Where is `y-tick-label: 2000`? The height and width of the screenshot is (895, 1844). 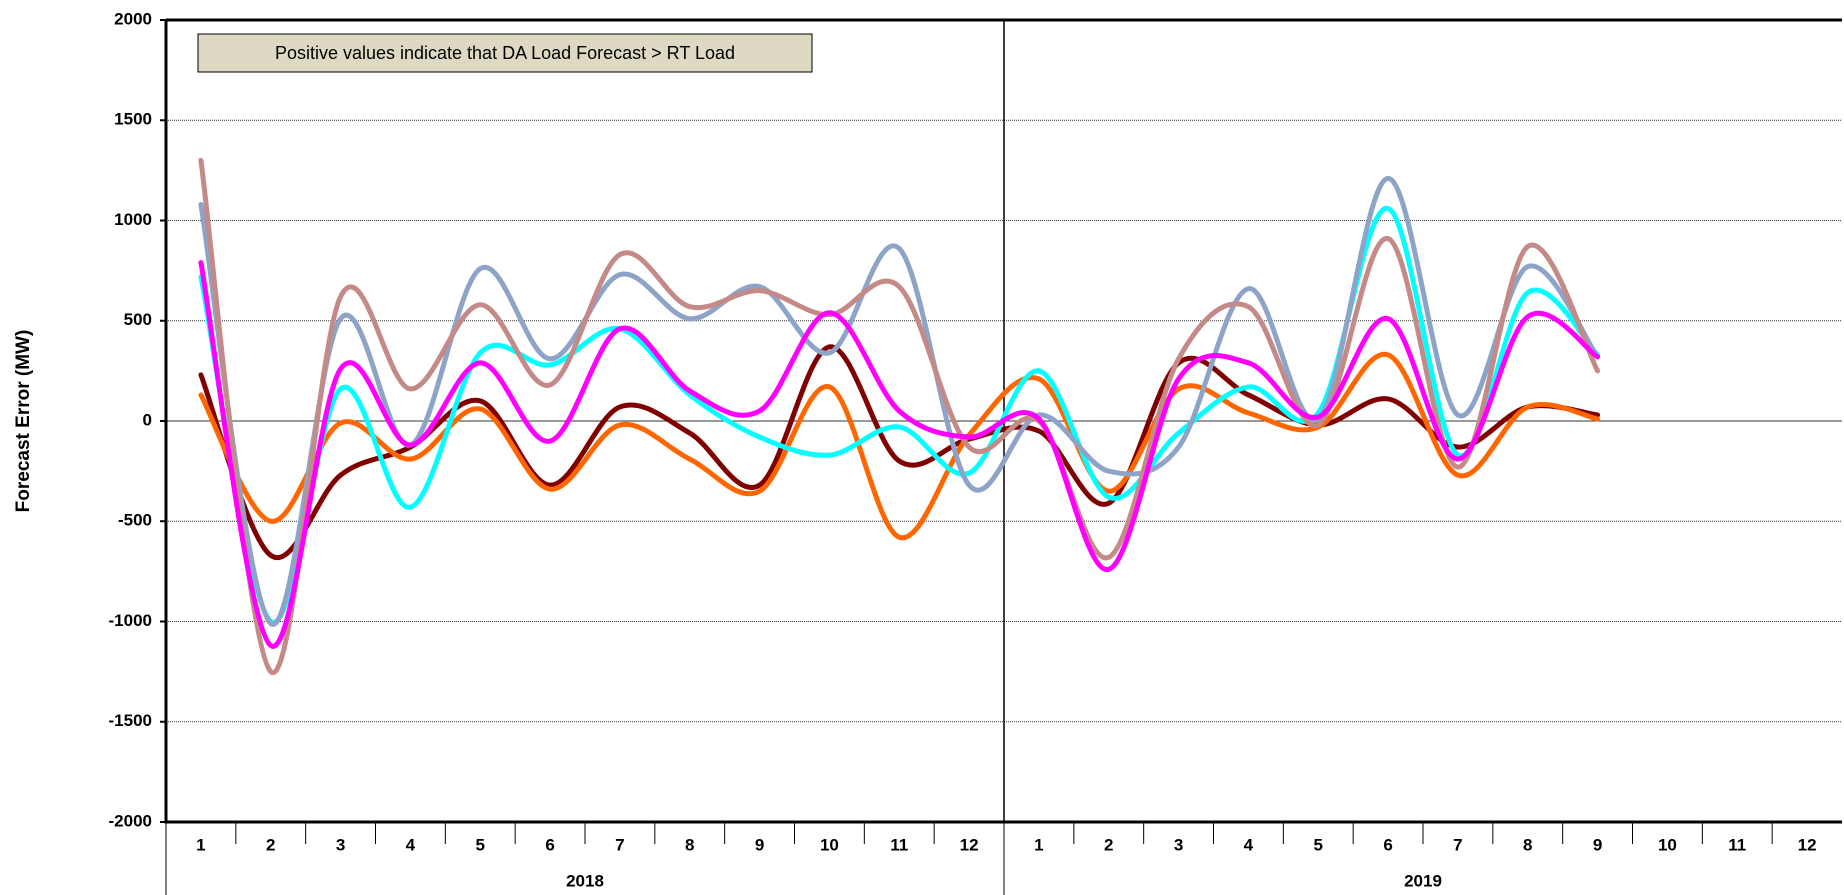 y-tick-label: 2000 is located at coordinates (133, 18).